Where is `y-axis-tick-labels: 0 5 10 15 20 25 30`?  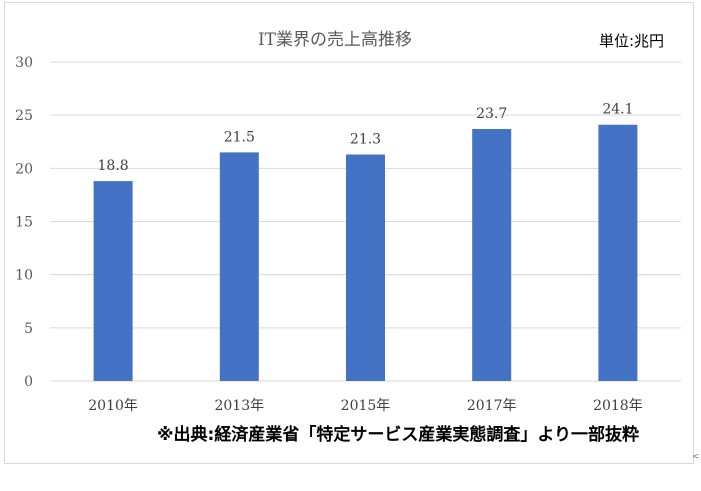
y-axis-tick-labels: 0 5 10 15 20 25 30 is located at coordinates (24, 222).